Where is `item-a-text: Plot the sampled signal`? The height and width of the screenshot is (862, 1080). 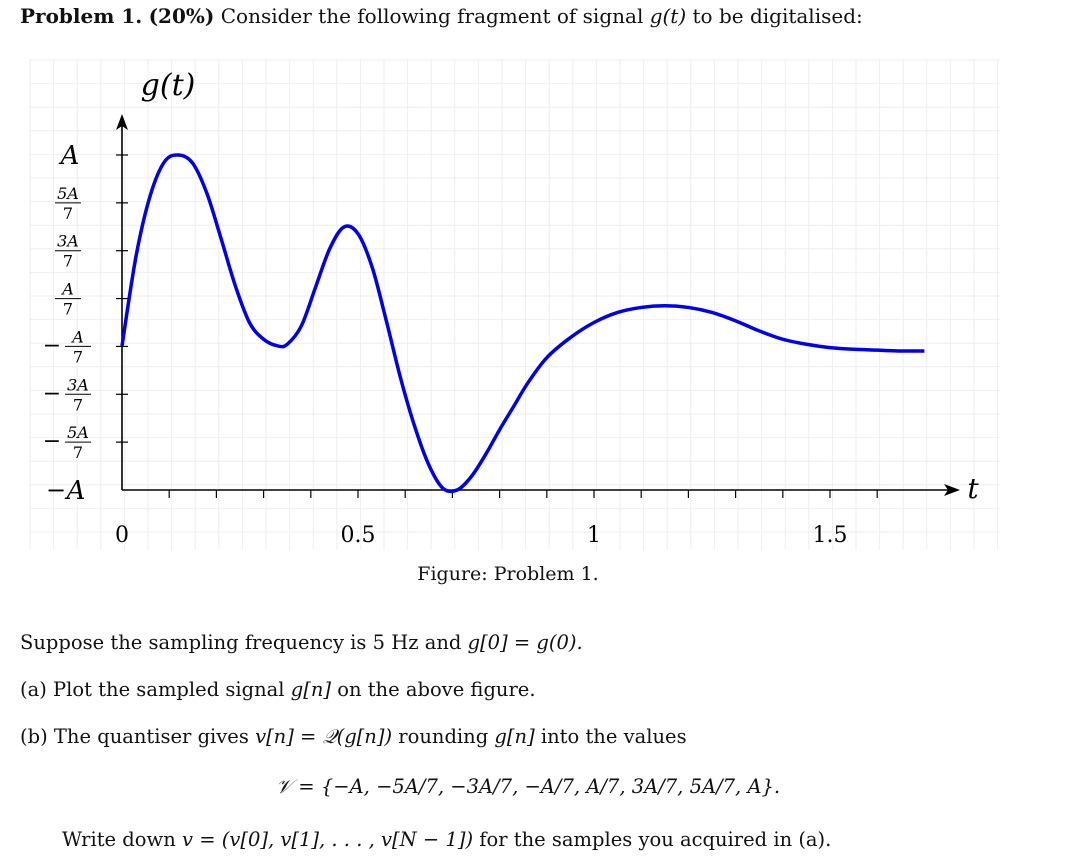
item-a-text: Plot the sampled signal is located at coordinates (169, 689).